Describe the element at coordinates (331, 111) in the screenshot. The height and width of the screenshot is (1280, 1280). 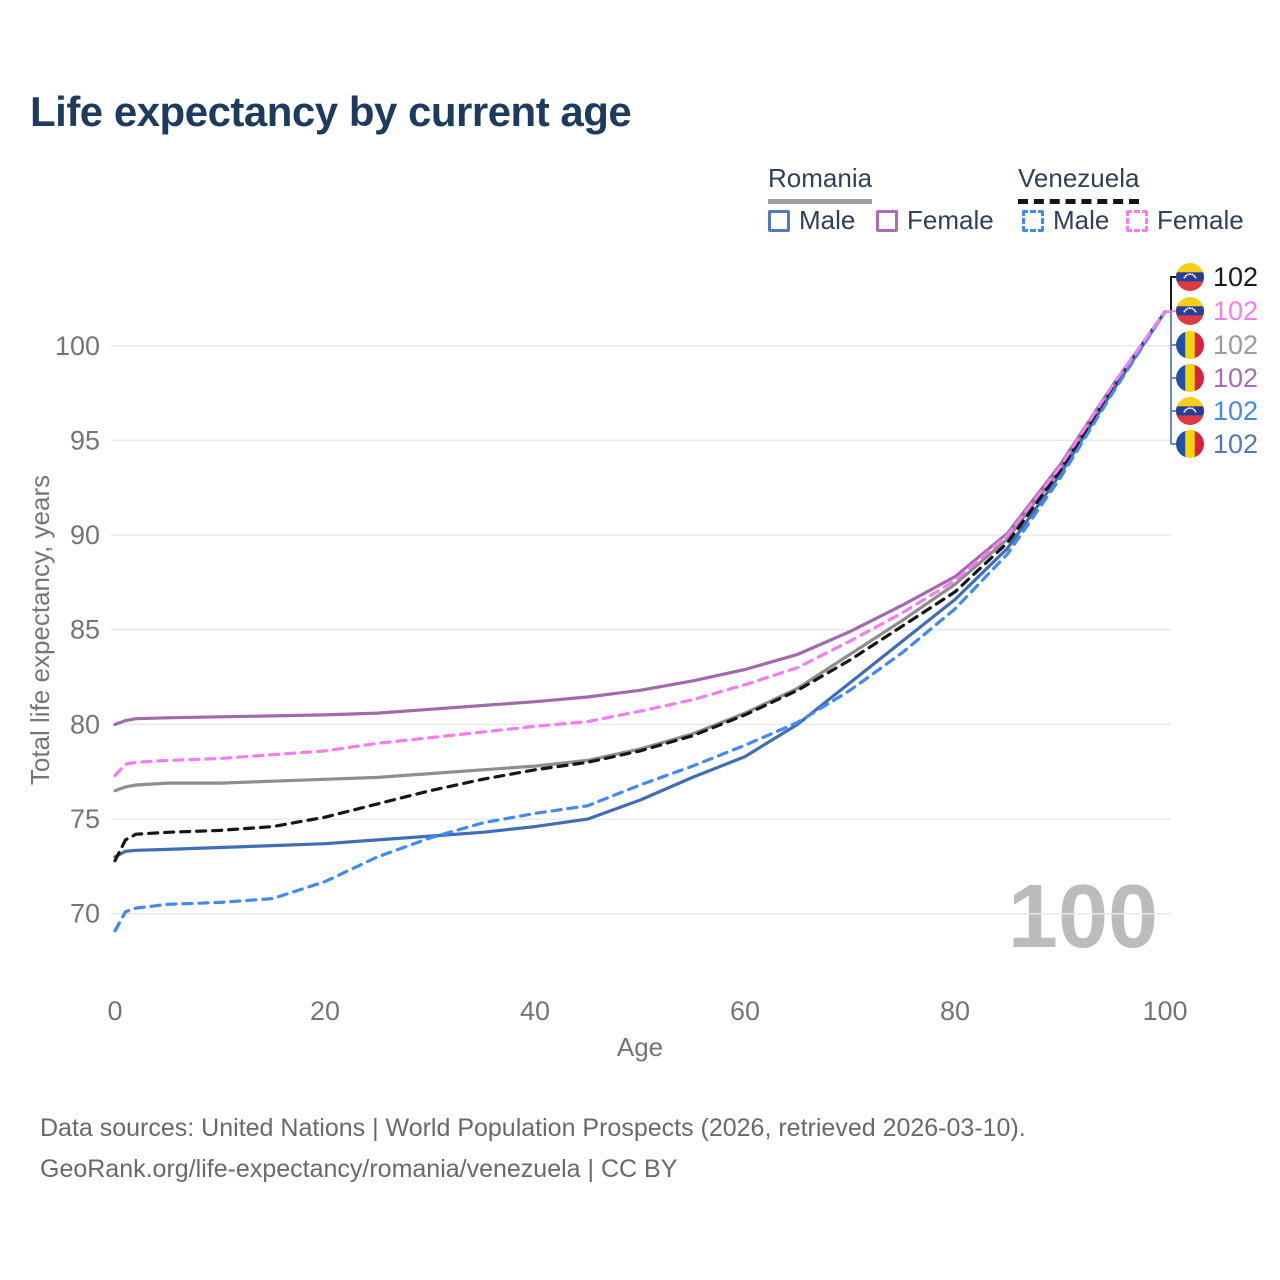
I see `page-title: Life expectancy by current age` at that location.